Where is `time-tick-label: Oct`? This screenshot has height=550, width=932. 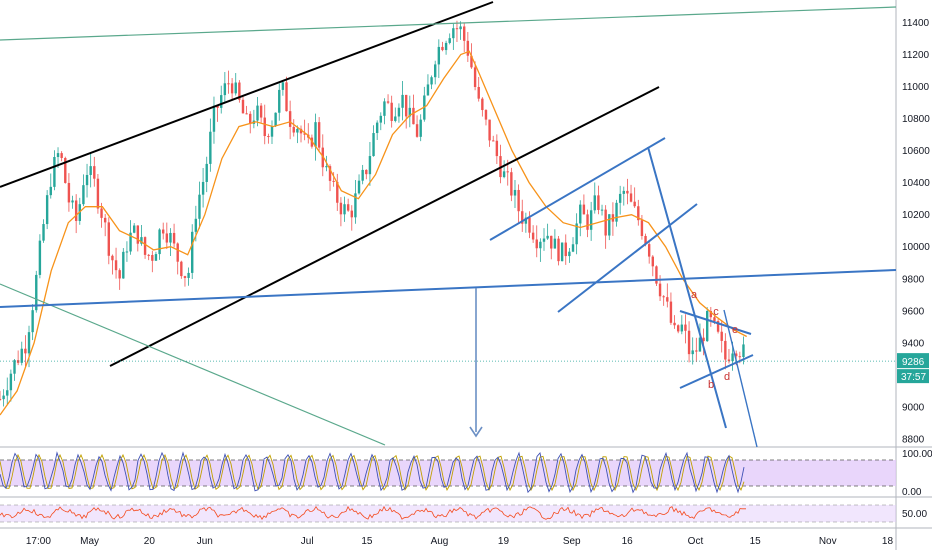
time-tick-label: Oct is located at coordinates (696, 541).